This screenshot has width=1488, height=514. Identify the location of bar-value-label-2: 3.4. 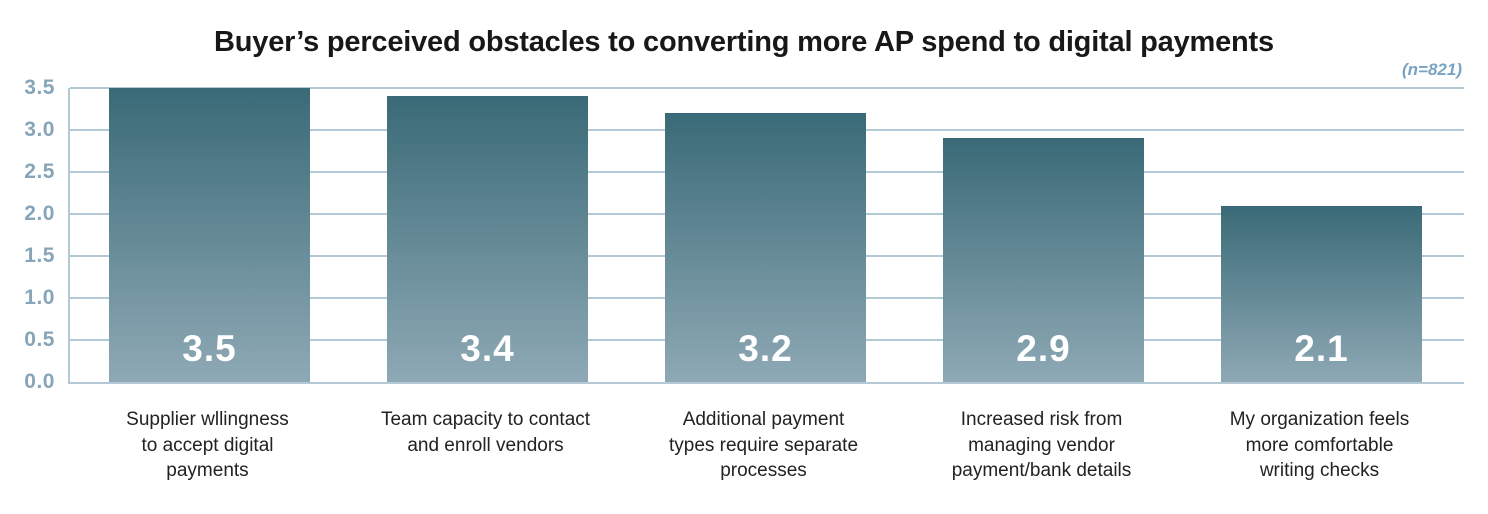
(487, 348).